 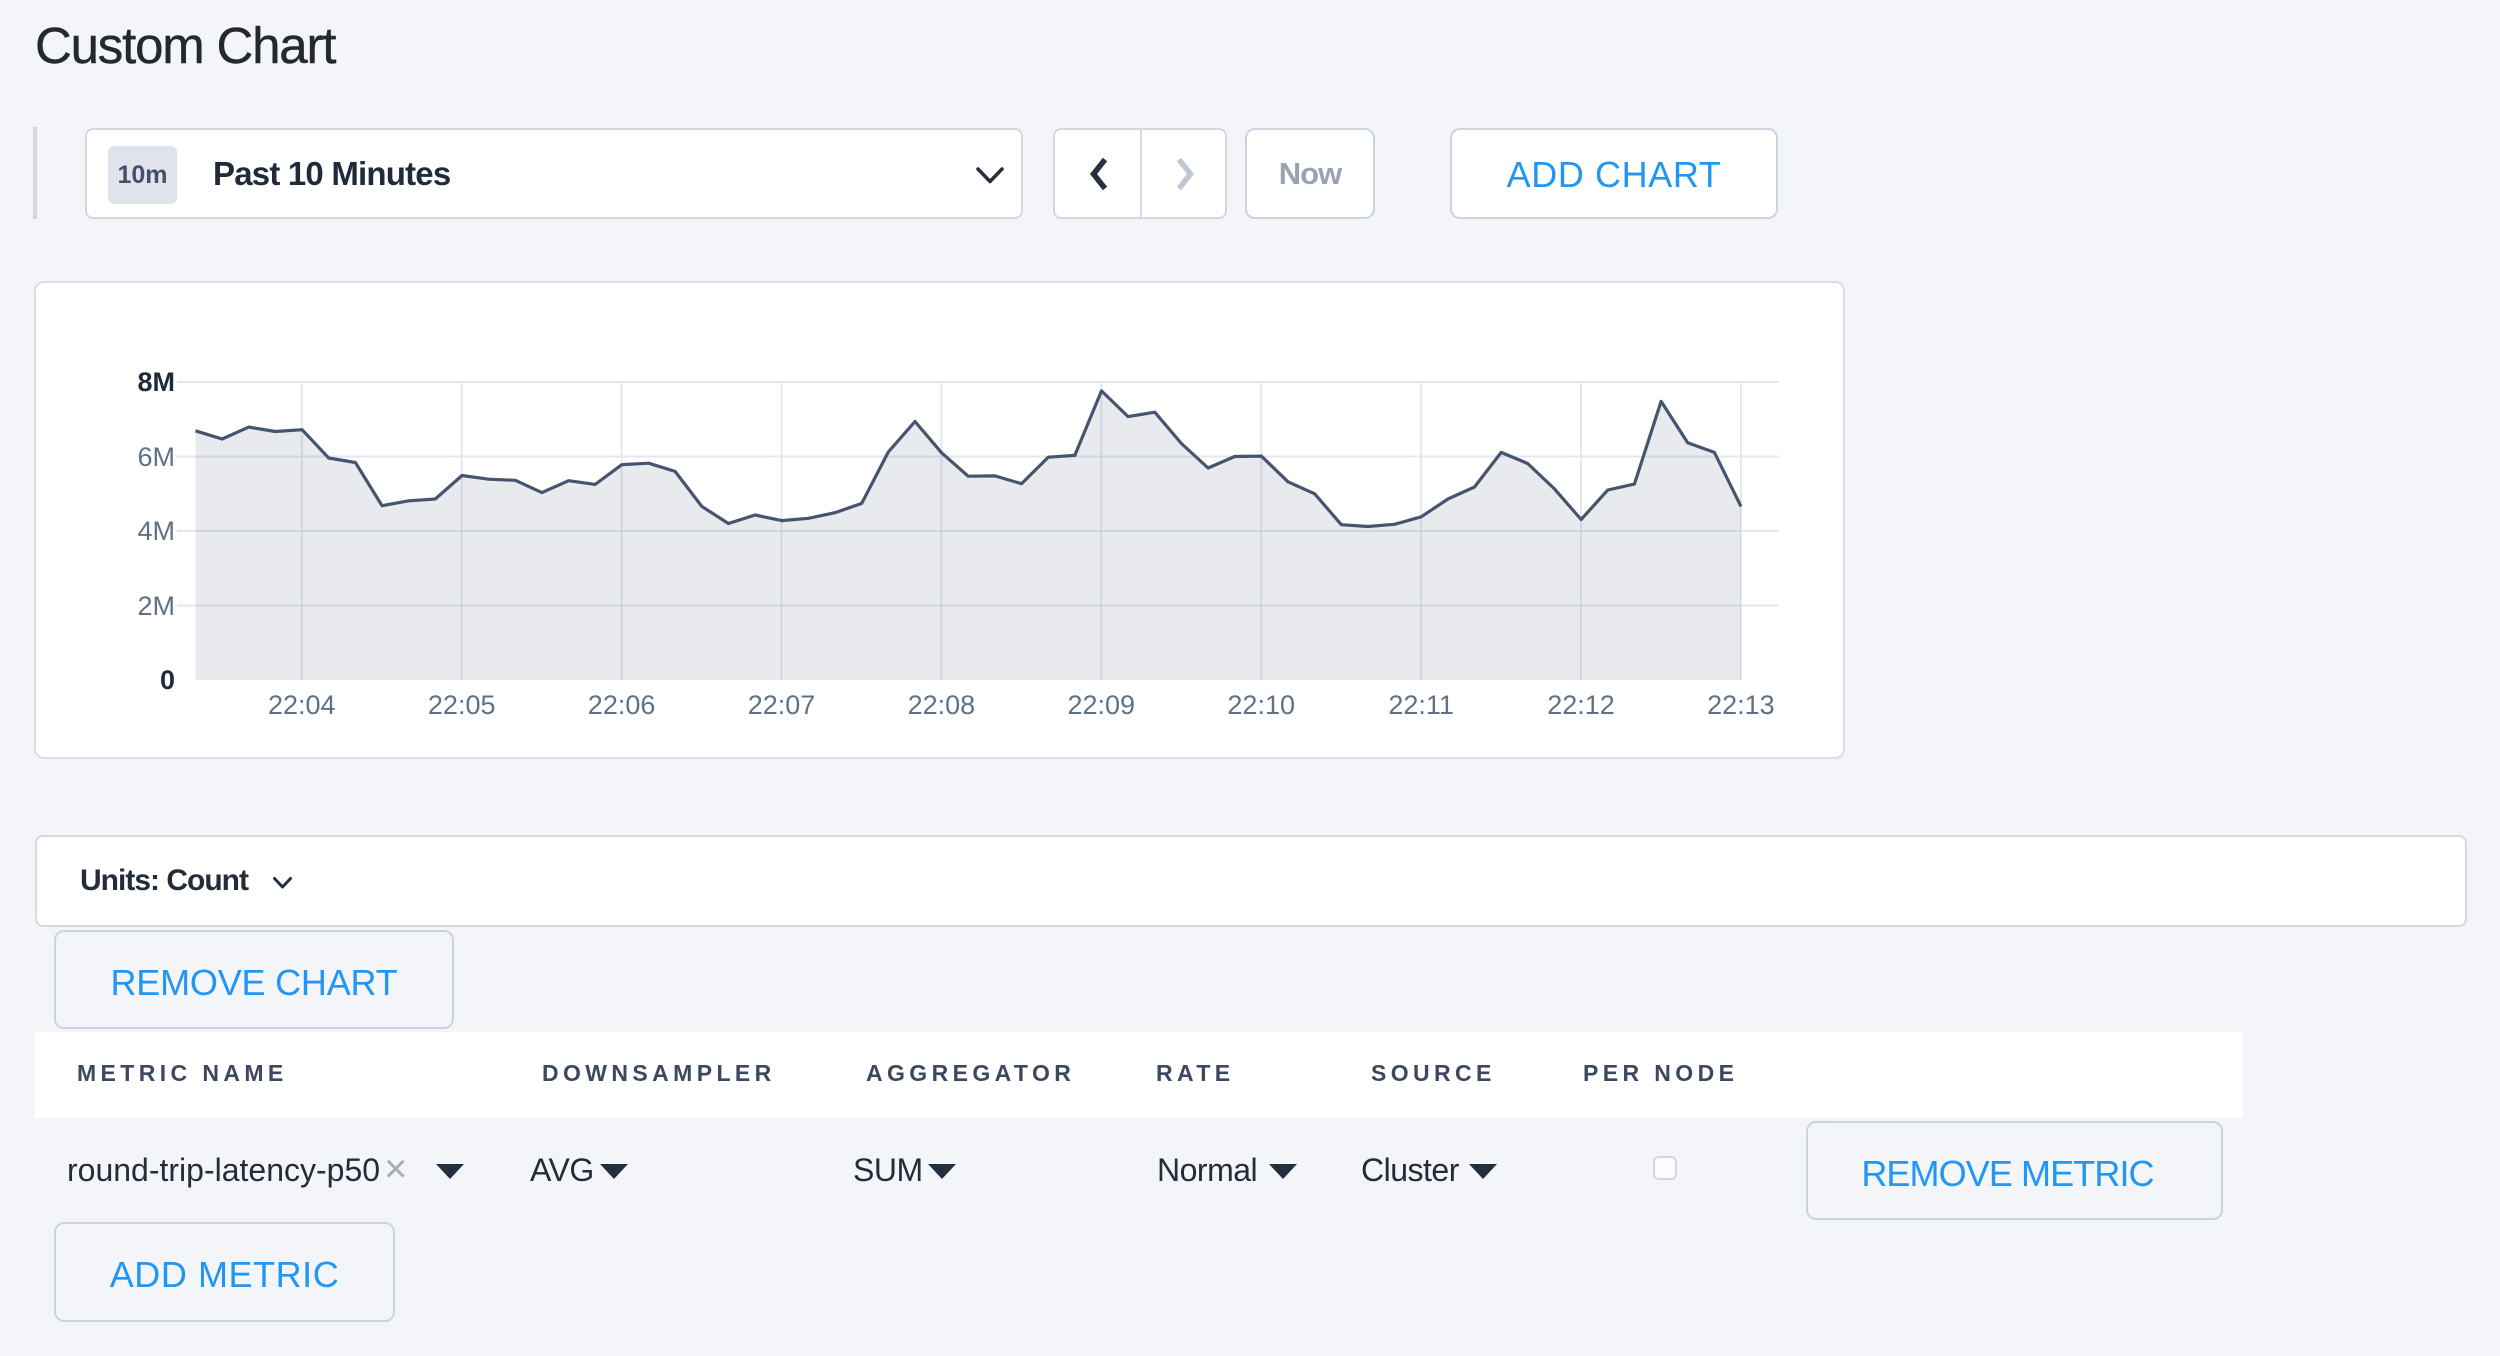 What do you see at coordinates (1102, 705) in the screenshot?
I see `svg-text: 22:09` at bounding box center [1102, 705].